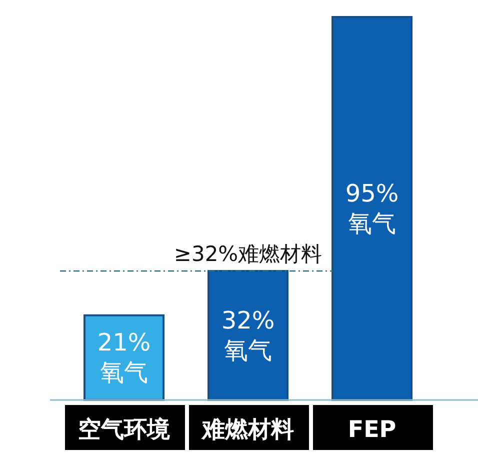  Describe the element at coordinates (372, 430) in the screenshot. I see `x-tick-label: FEP` at that location.